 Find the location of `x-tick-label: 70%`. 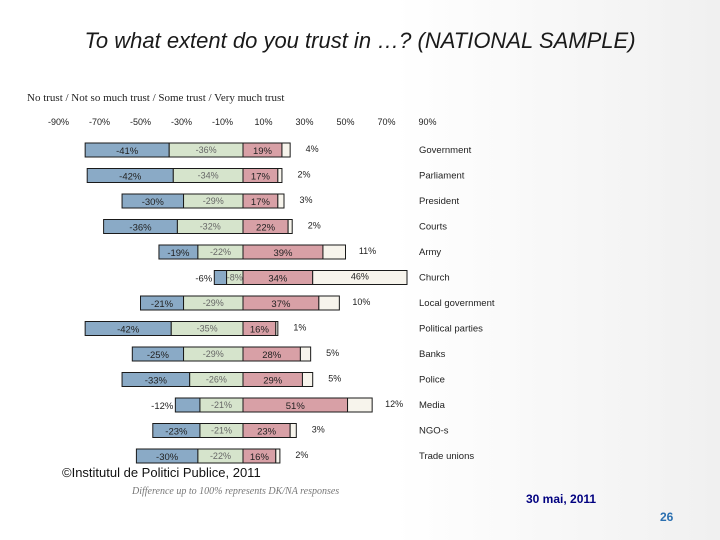

x-tick-label: 70% is located at coordinates (386, 122).